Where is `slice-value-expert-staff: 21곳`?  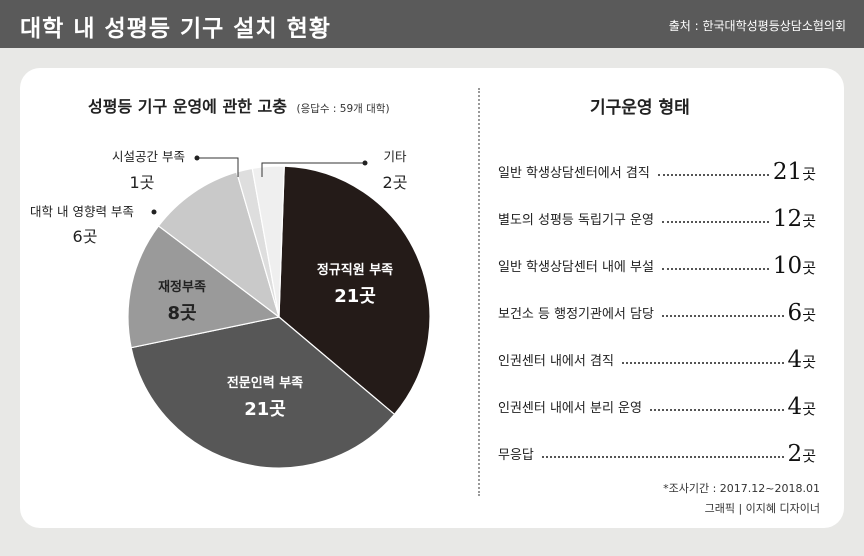 slice-value-expert-staff: 21곳 is located at coordinates (265, 409).